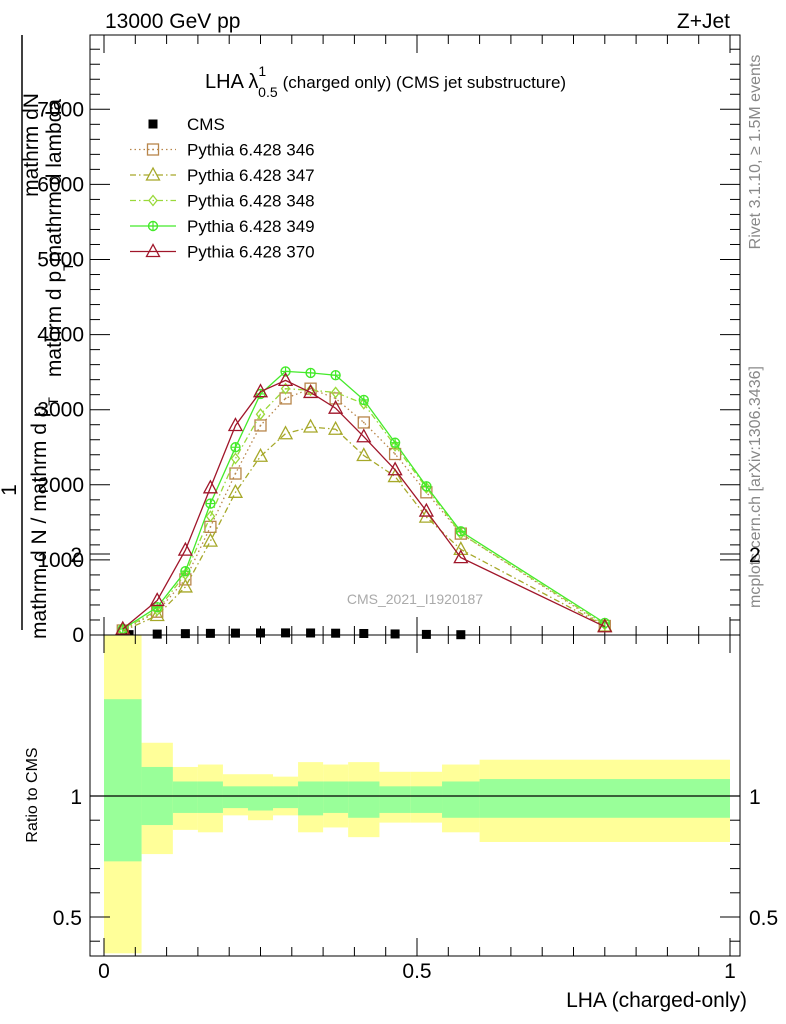  Describe the element at coordinates (53, 401) in the screenshot. I see `ylabel-denominator-sub: T` at that location.